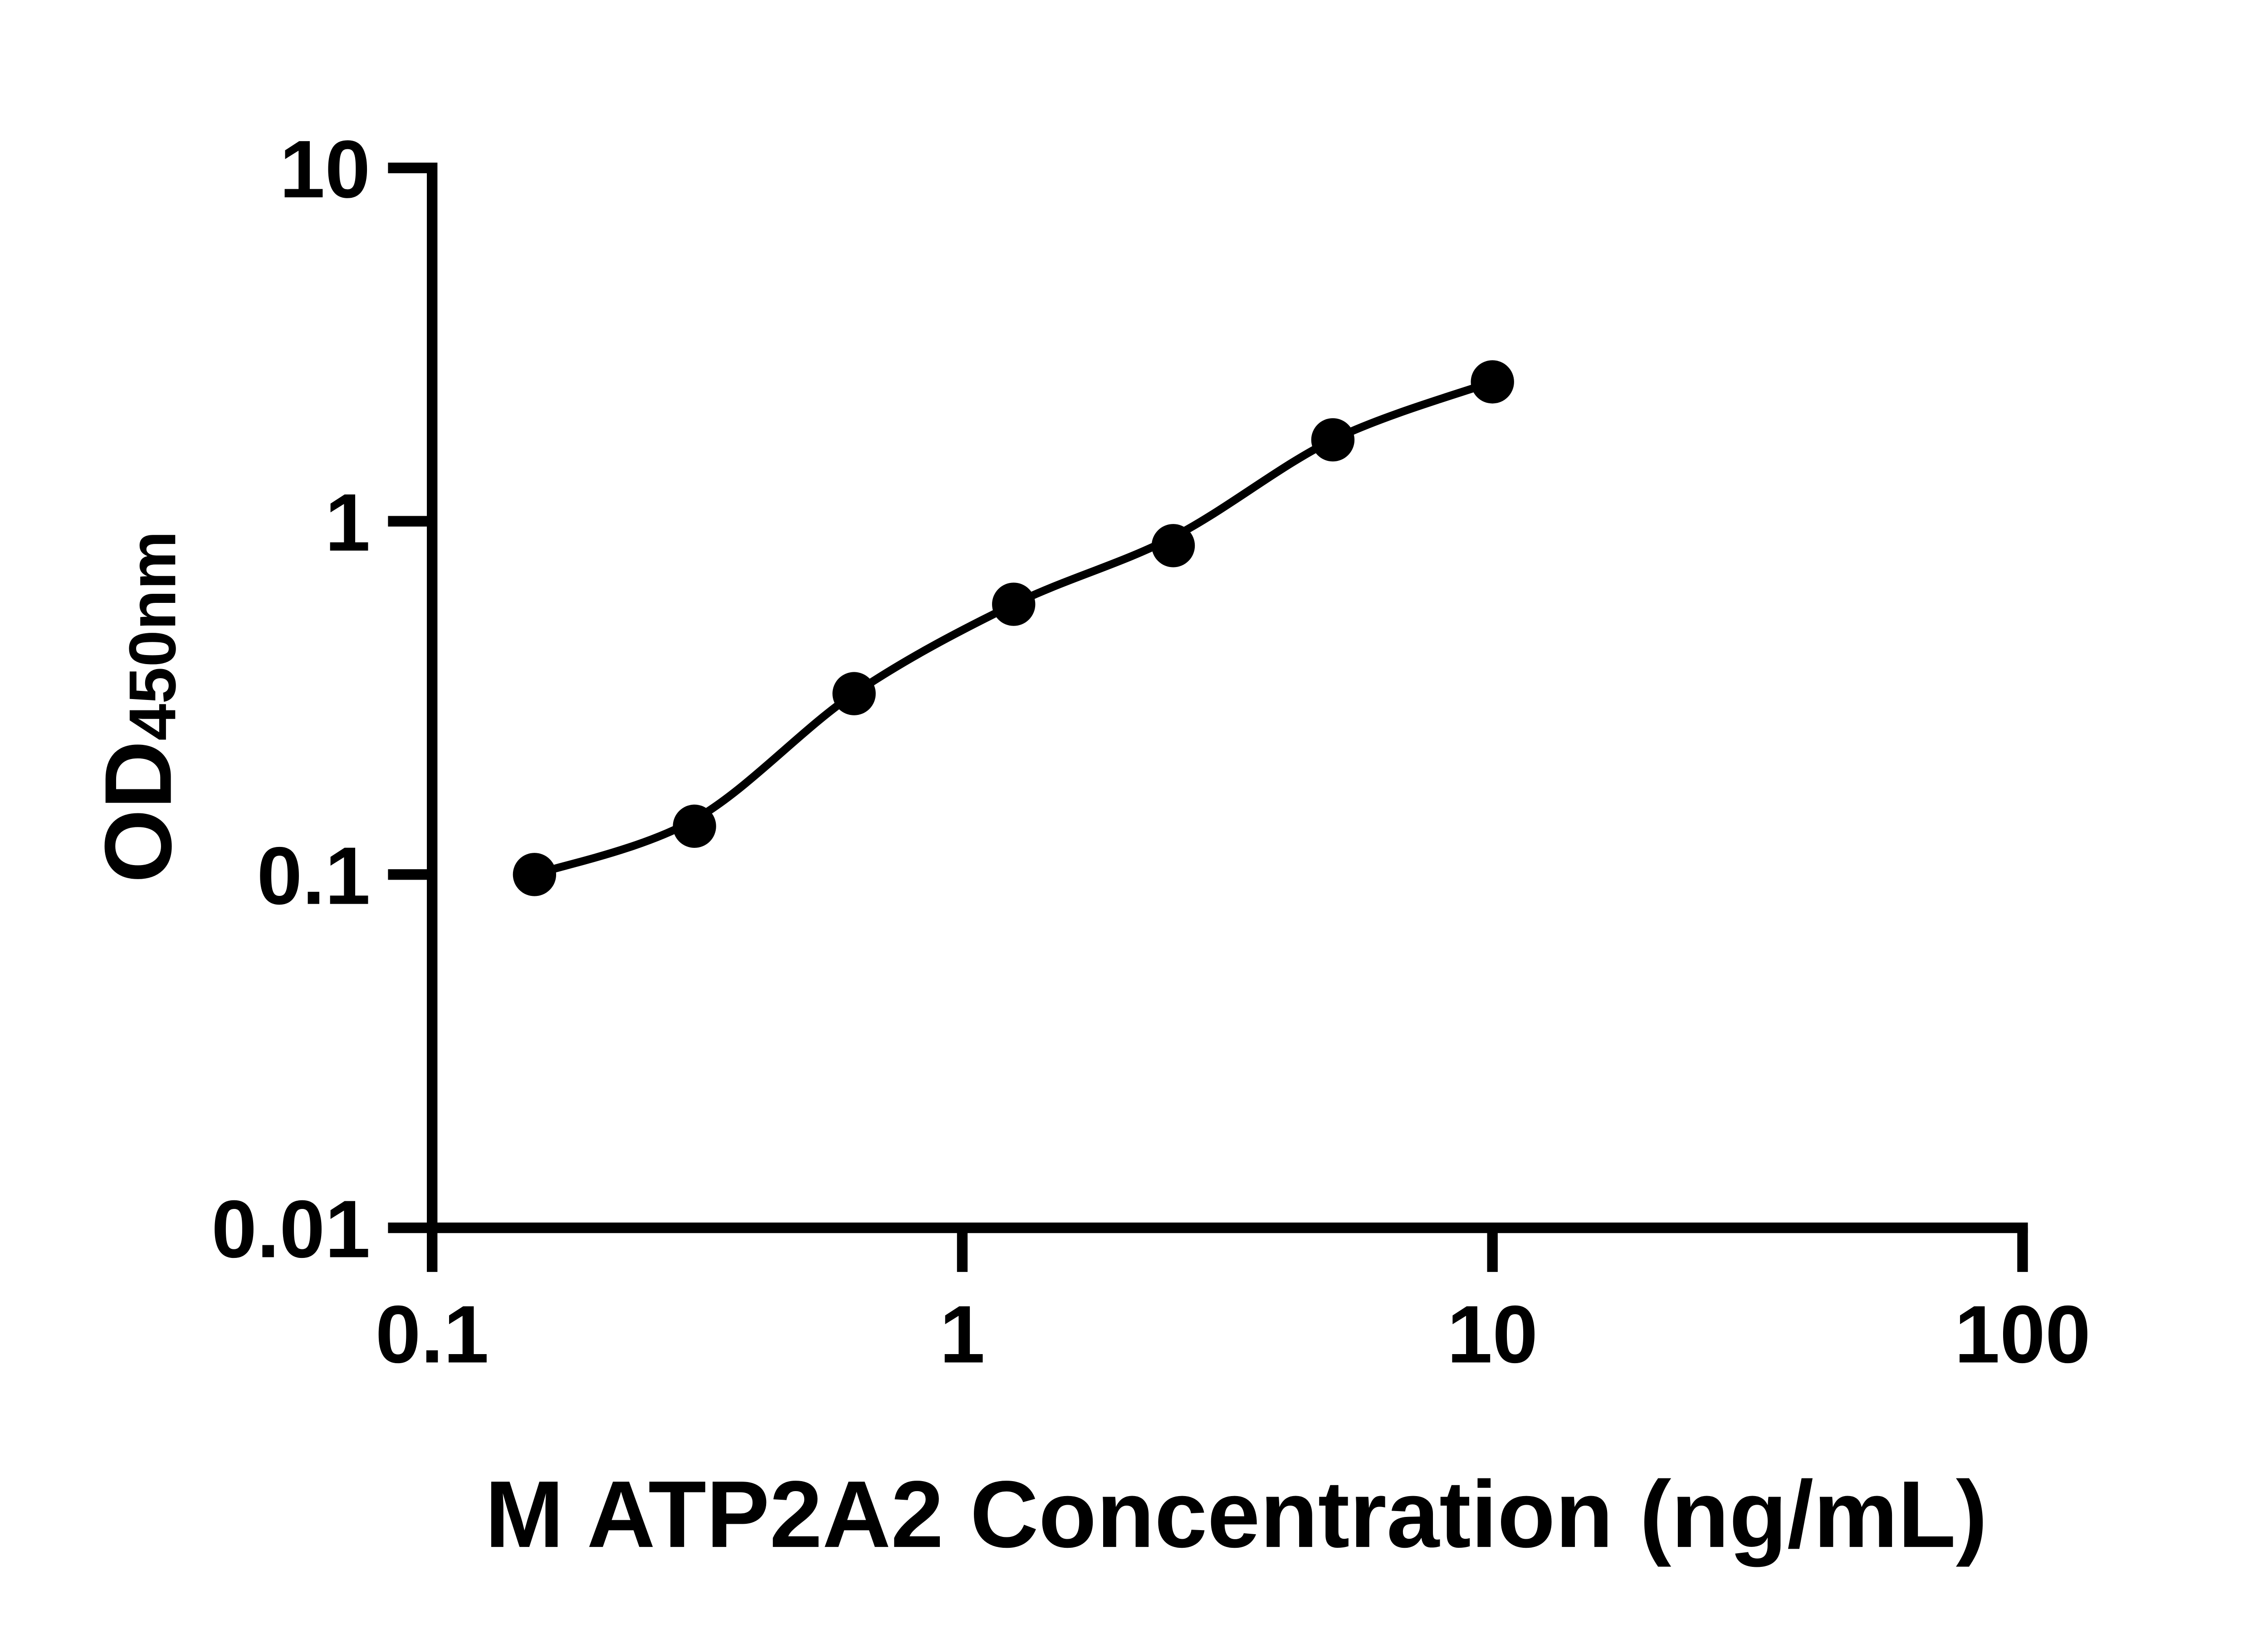  Describe the element at coordinates (325, 169) in the screenshot. I see `y-tick-label-10: 10` at that location.